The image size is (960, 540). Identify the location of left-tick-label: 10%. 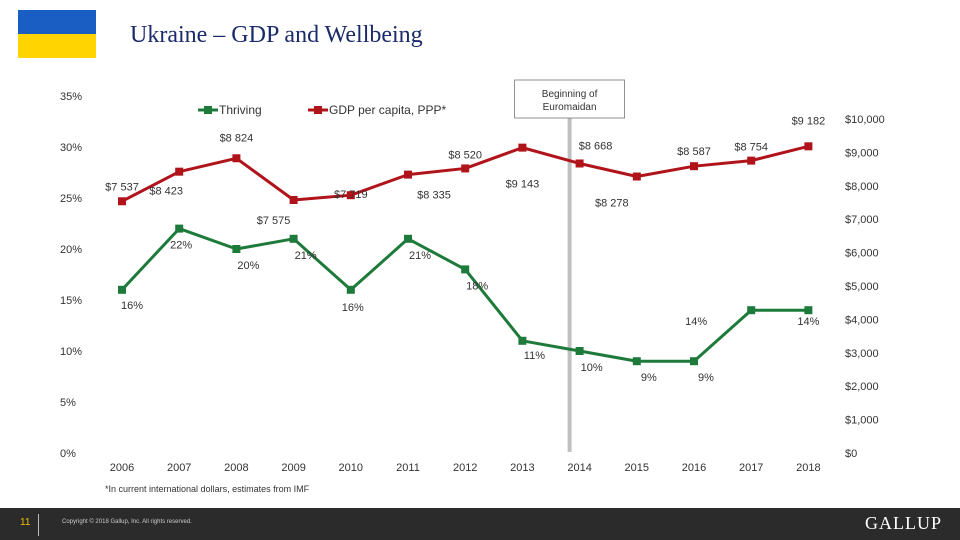
(71, 352).